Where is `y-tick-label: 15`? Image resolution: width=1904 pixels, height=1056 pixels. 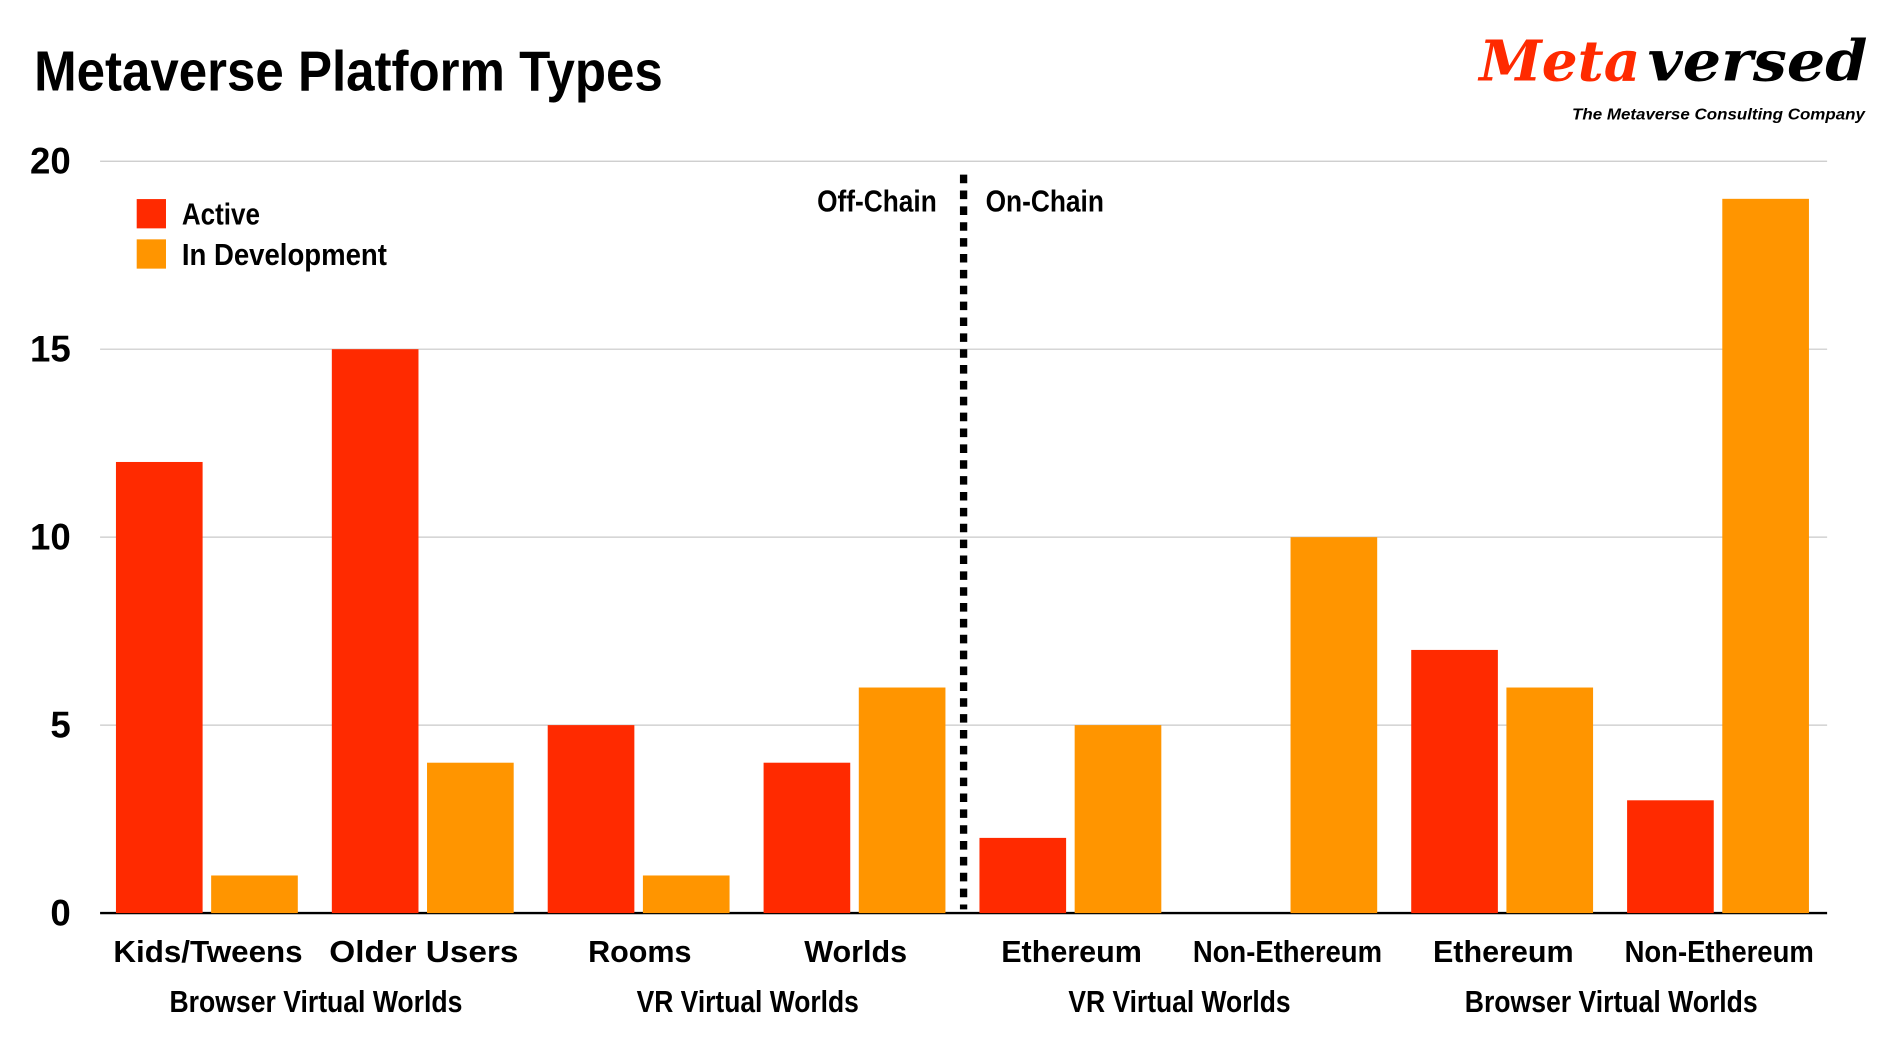 y-tick-label: 15 is located at coordinates (50, 348).